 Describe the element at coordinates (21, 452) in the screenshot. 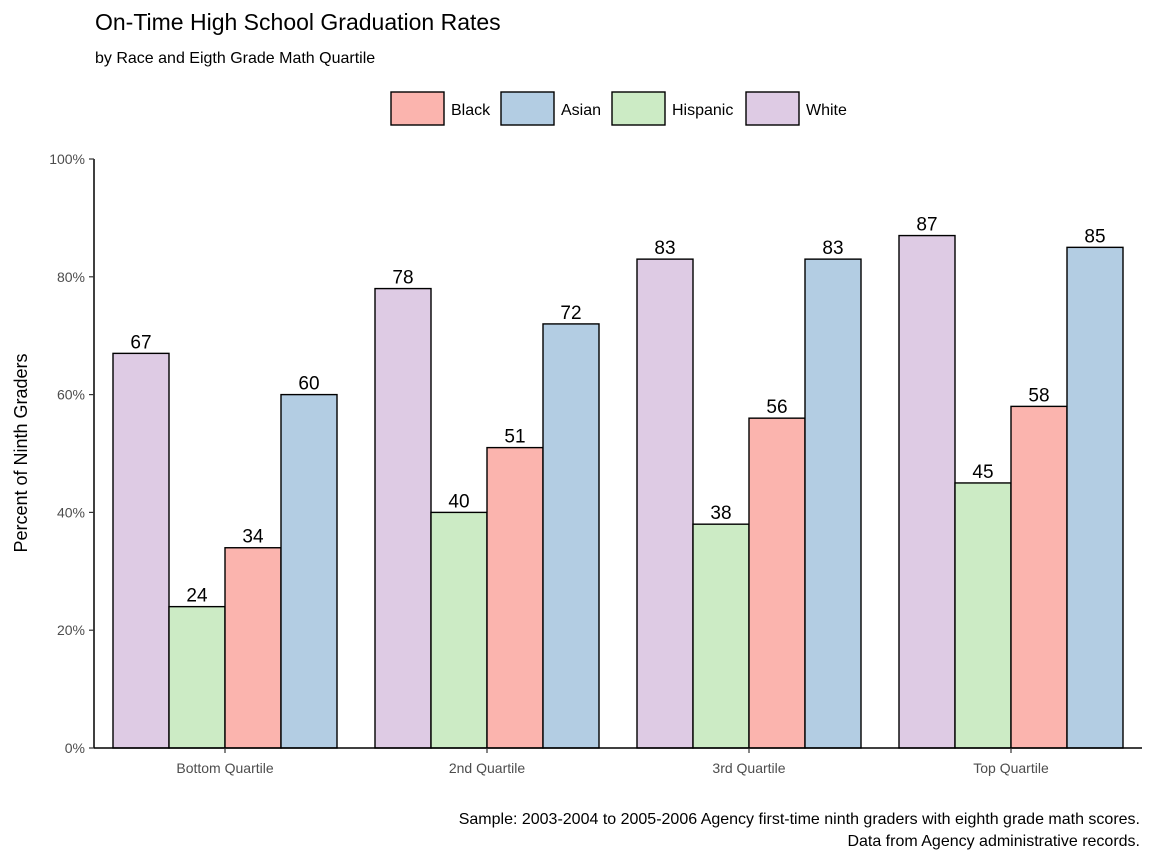

I see `y-axis-title: Percent of Ninth Graders` at that location.